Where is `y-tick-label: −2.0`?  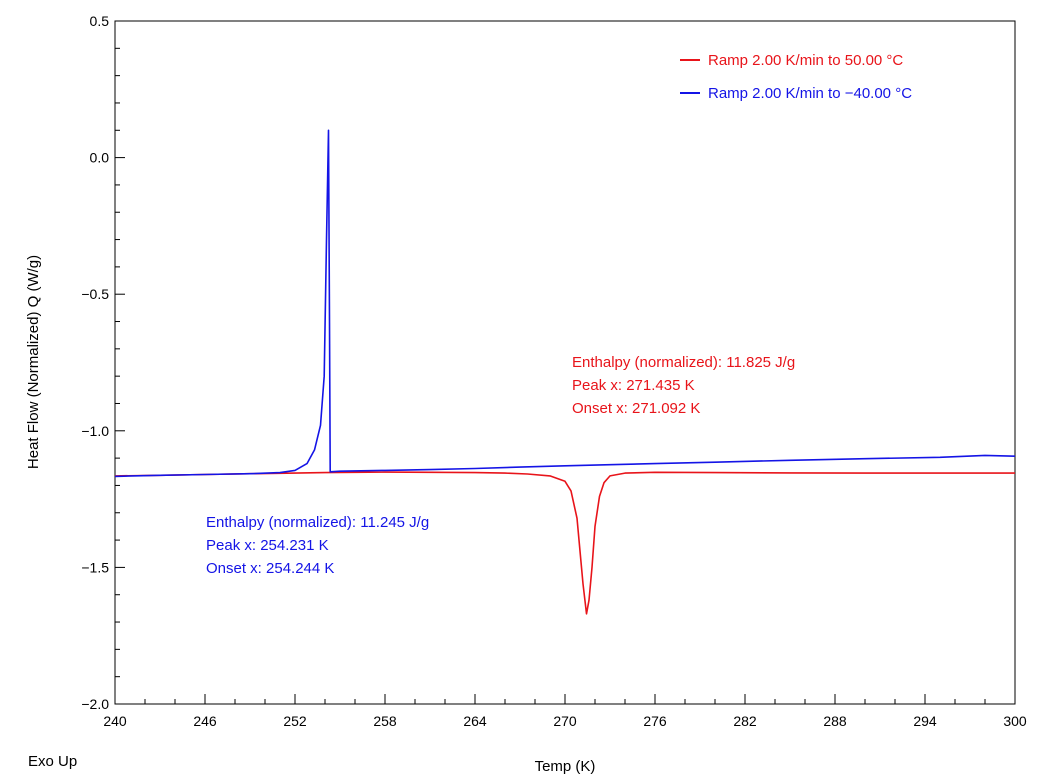 y-tick-label: −2.0 is located at coordinates (95, 704).